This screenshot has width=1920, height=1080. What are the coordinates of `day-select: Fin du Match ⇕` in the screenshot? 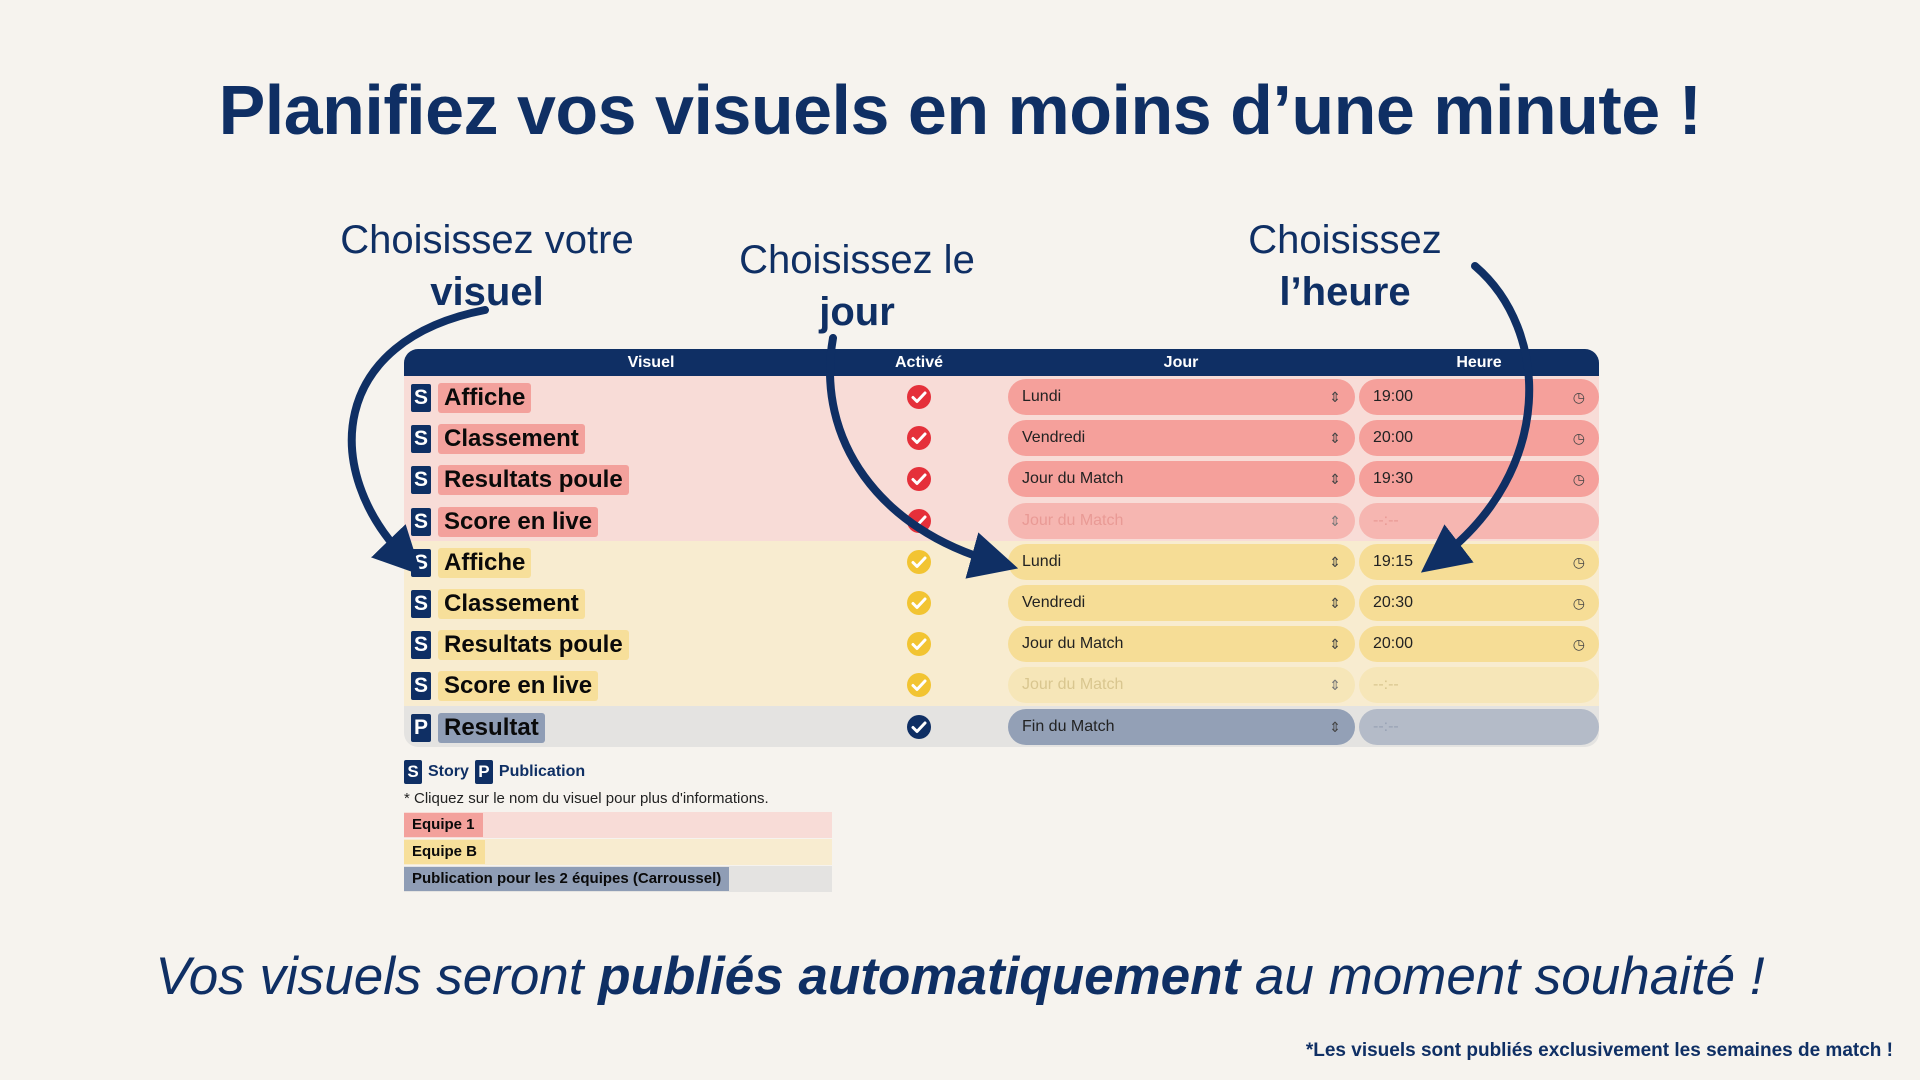 It's located at (1181, 726).